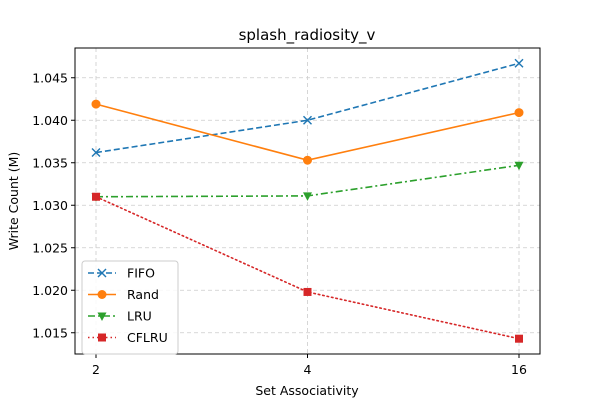  I want to click on legend-label-lru: LRU, so click(139, 316).